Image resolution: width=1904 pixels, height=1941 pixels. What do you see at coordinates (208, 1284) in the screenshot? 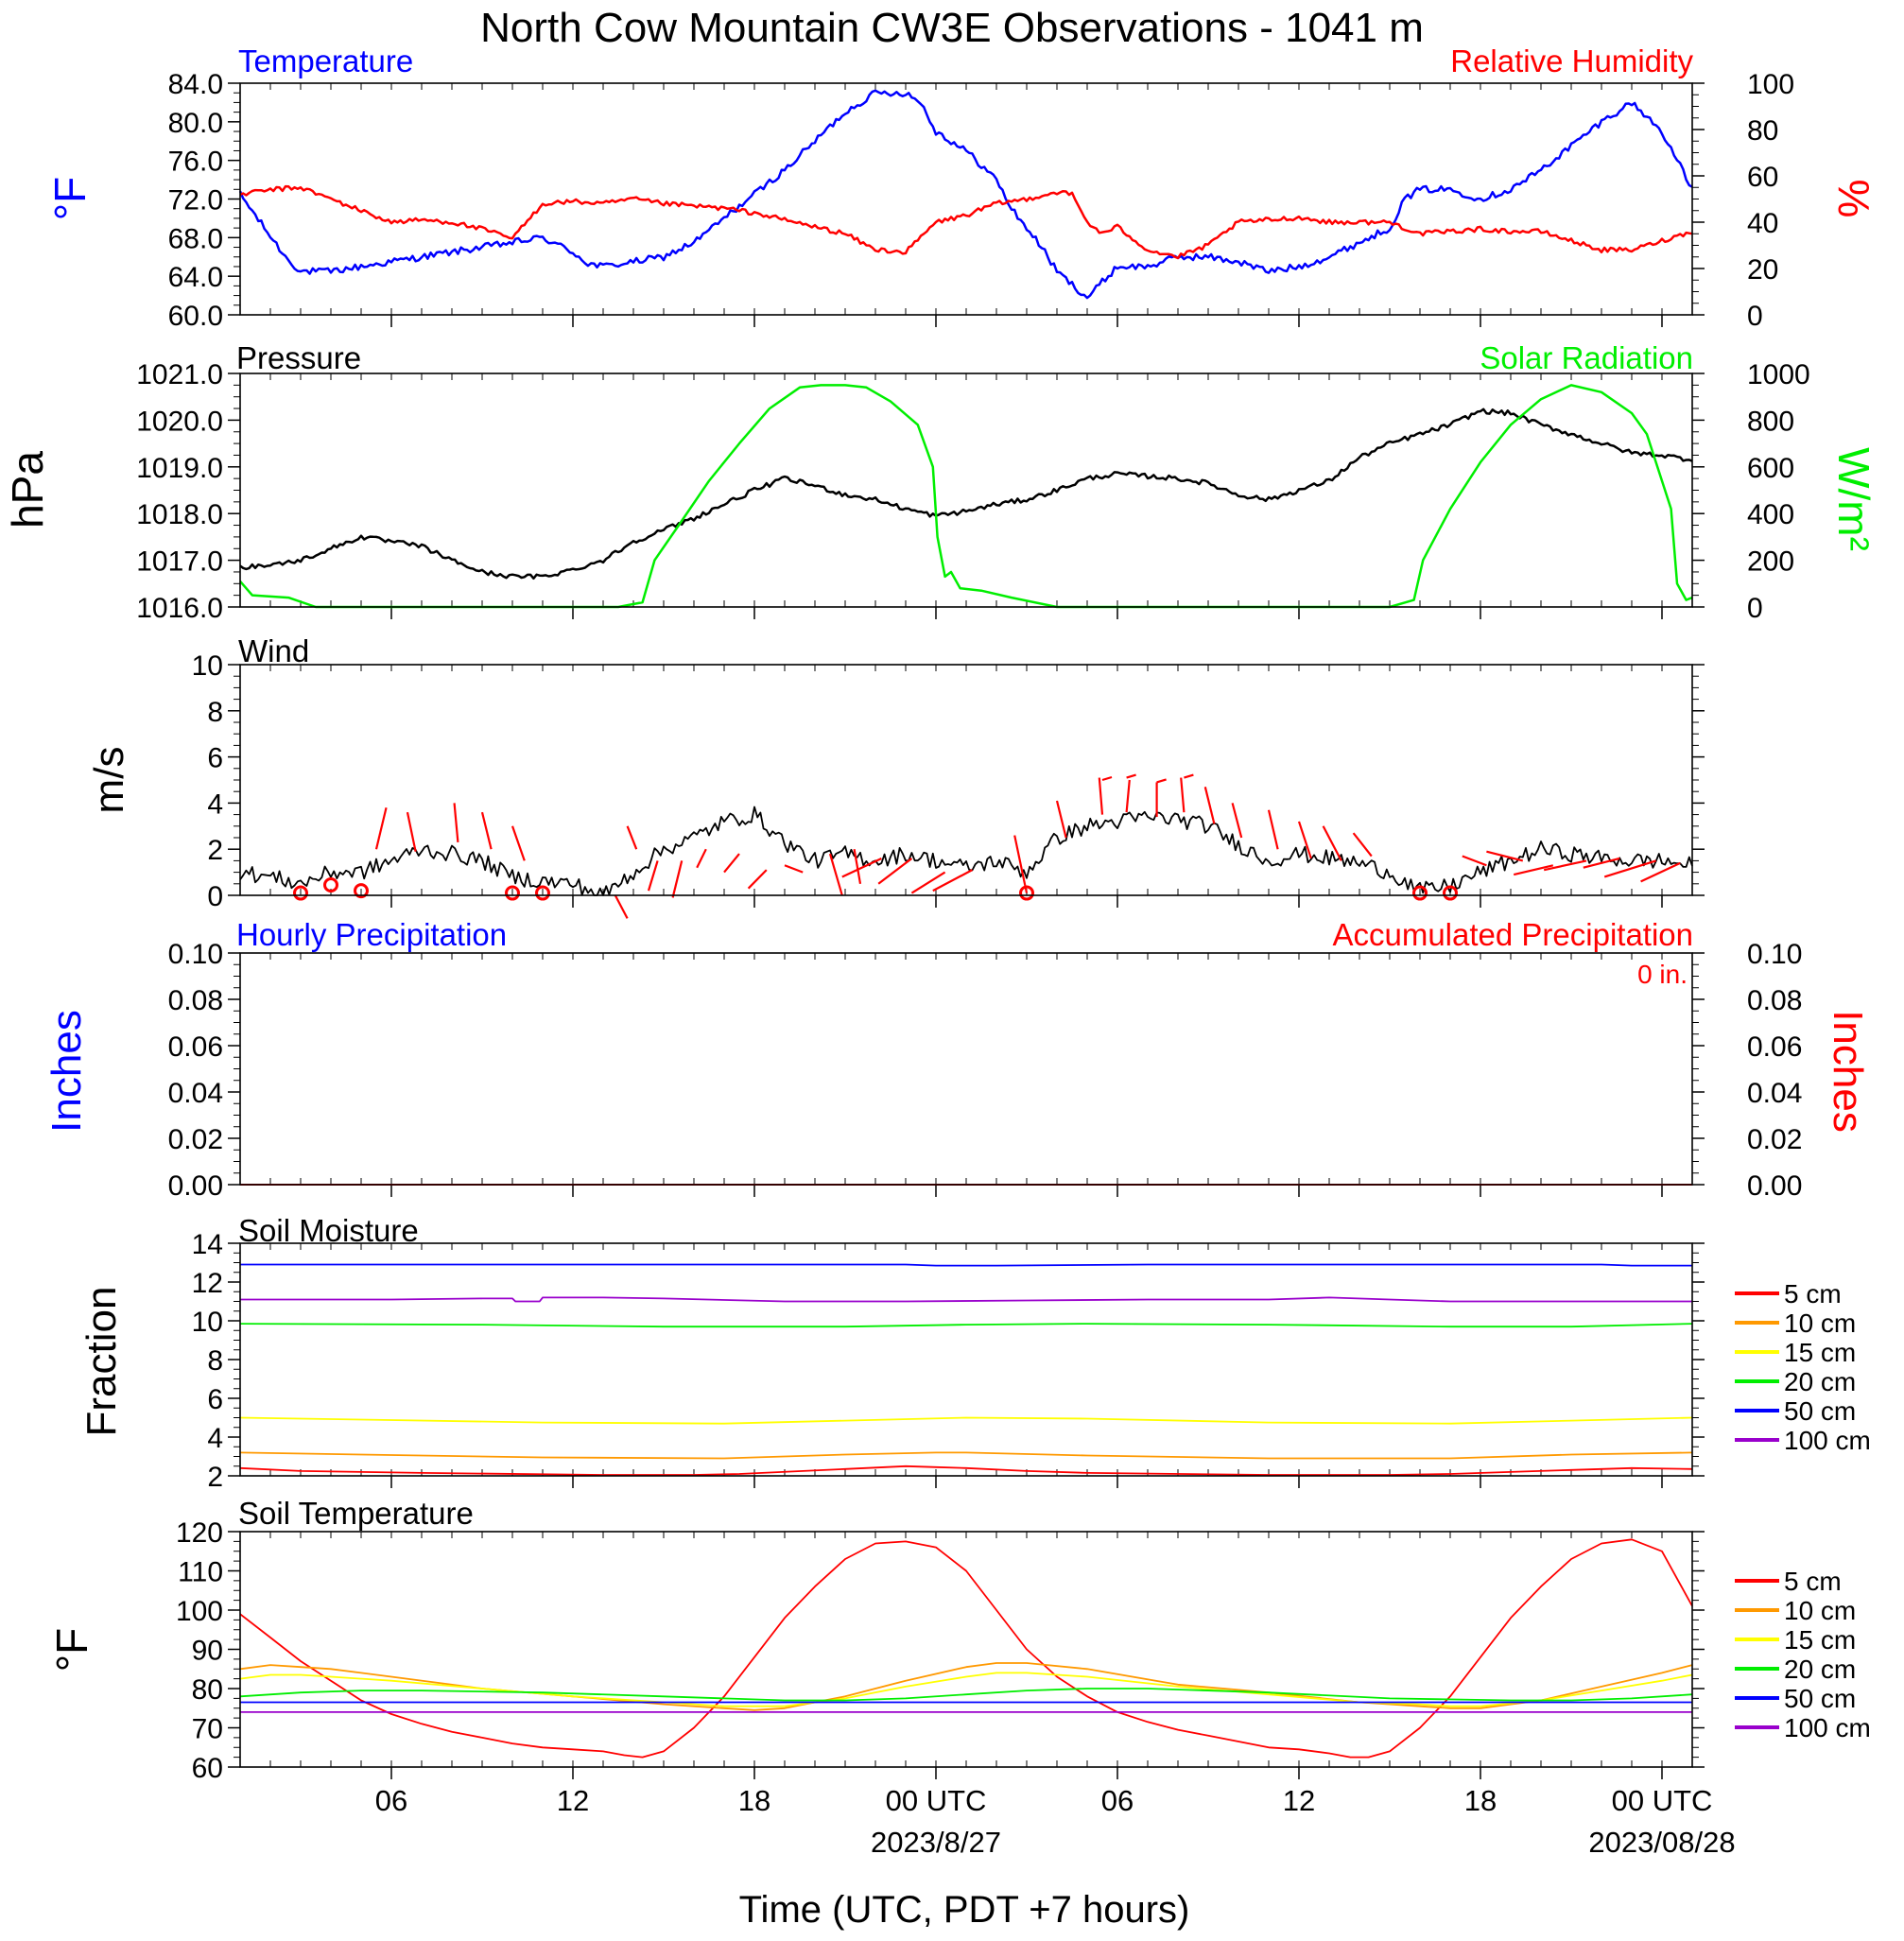
I see `y-tick-label-left: 12` at bounding box center [208, 1284].